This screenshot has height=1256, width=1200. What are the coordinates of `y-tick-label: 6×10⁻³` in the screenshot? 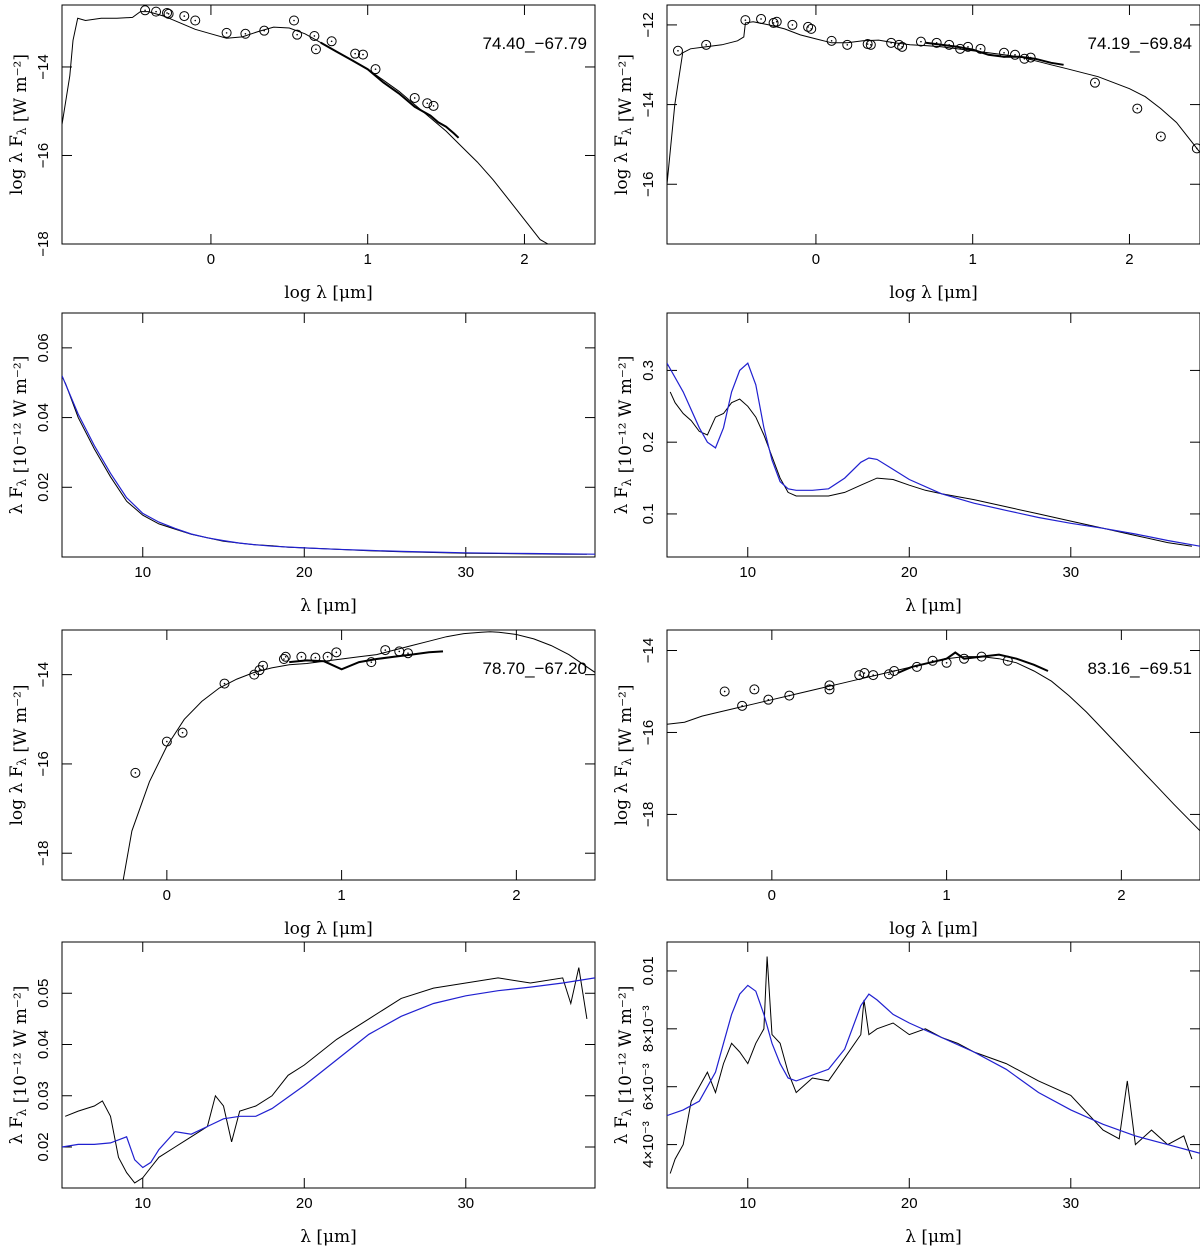 It's located at (648, 1086).